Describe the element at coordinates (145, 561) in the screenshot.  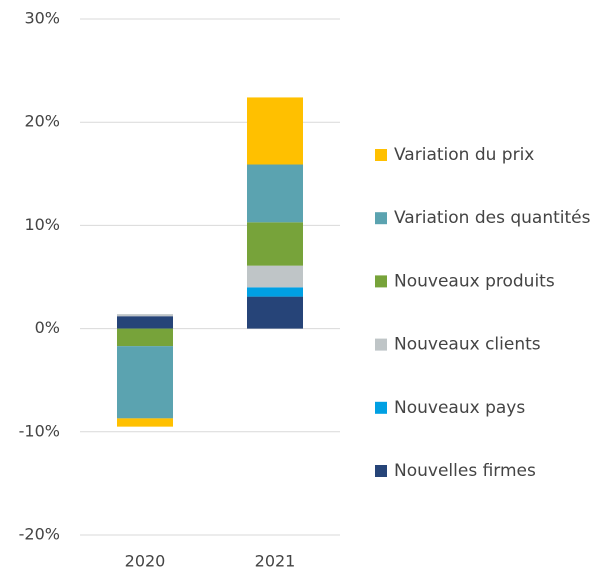
I see `x-tick-label: 2020` at that location.